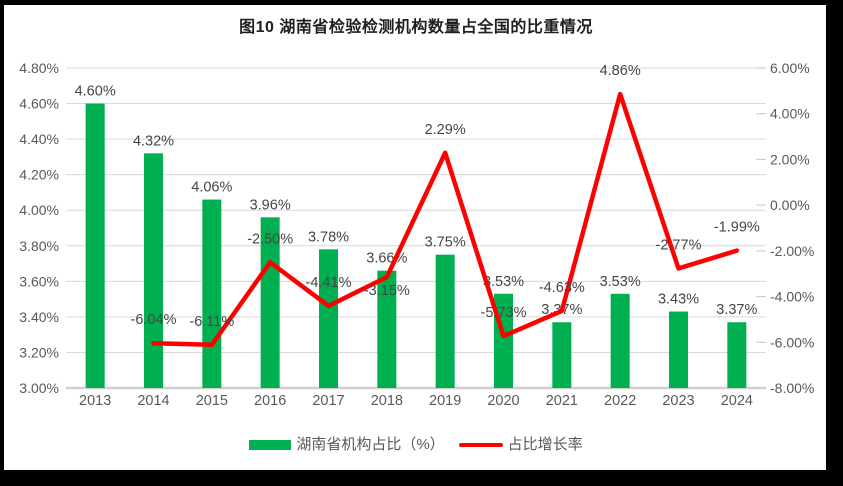 The image size is (843, 486). What do you see at coordinates (620, 340) in the screenshot?
I see `bar-2022` at bounding box center [620, 340].